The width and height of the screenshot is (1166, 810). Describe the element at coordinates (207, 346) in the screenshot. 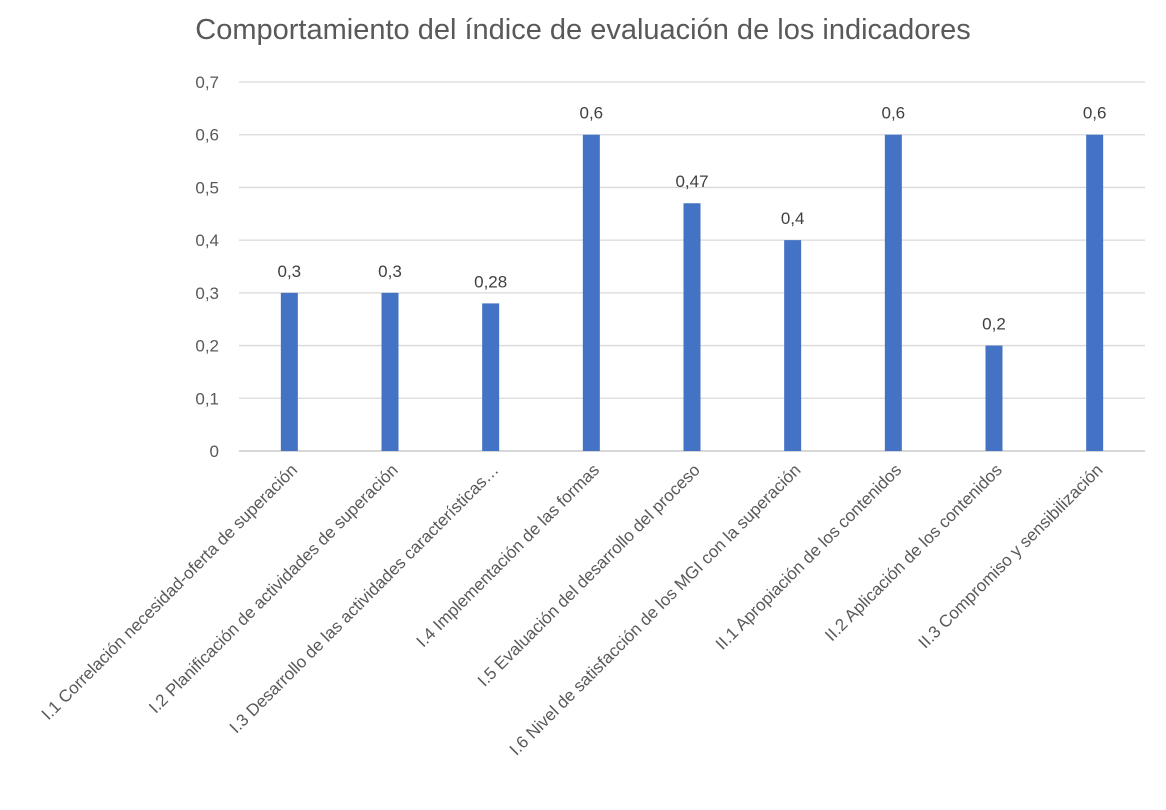

I see `y-tick-label: 0,2` at that location.